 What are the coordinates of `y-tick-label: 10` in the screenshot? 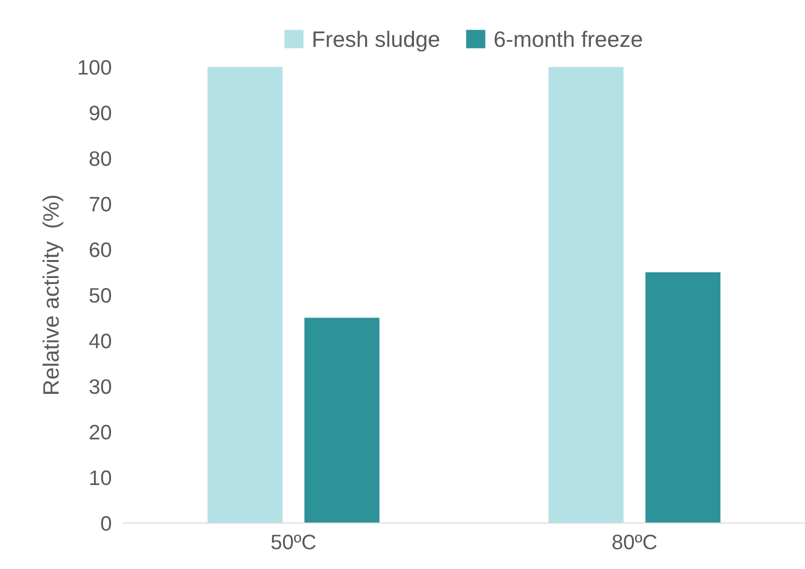 It's located at (101, 478).